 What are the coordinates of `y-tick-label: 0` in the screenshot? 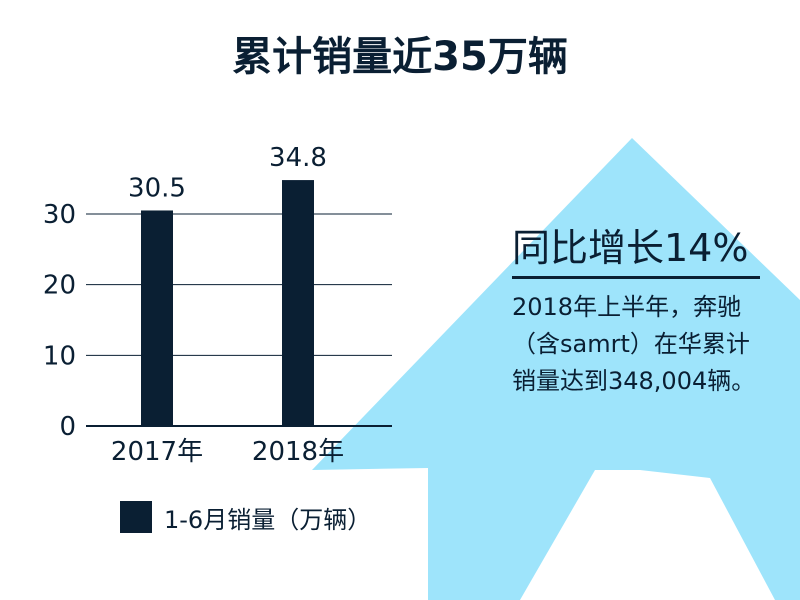 It's located at (67, 427).